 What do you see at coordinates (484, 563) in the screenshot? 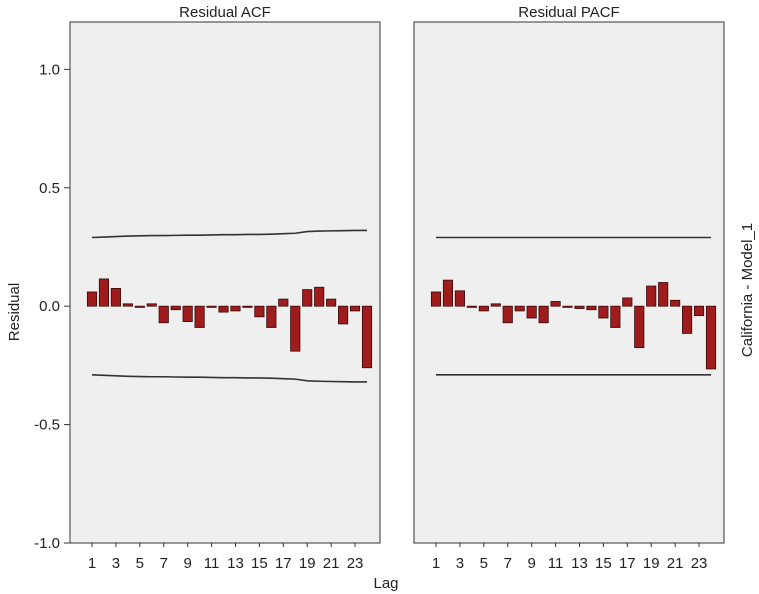
I see `pacf-xtick-label: 5` at bounding box center [484, 563].